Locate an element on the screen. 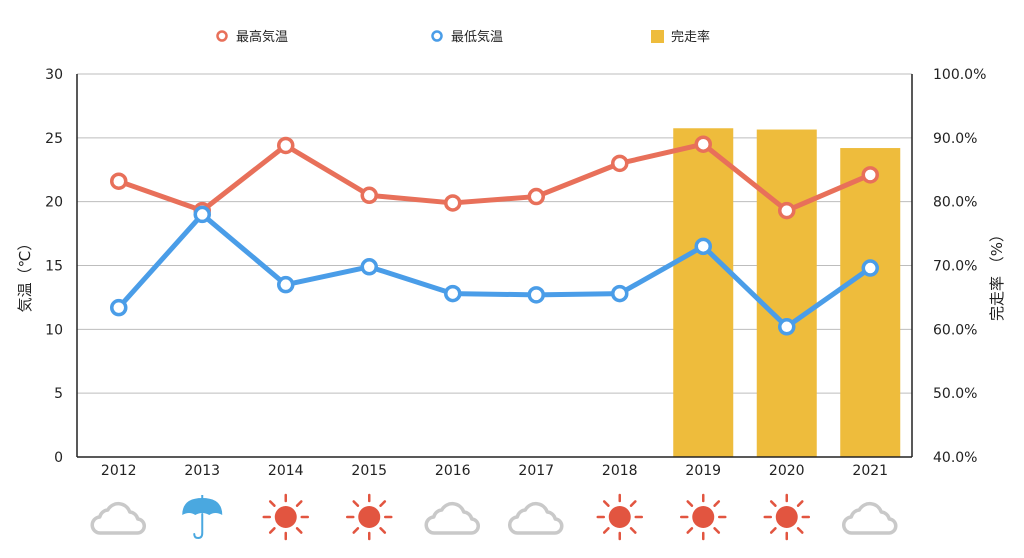 Image resolution: width=1024 pixels, height=558 pixels. y-right-tick-label: 100.0% is located at coordinates (959, 75).